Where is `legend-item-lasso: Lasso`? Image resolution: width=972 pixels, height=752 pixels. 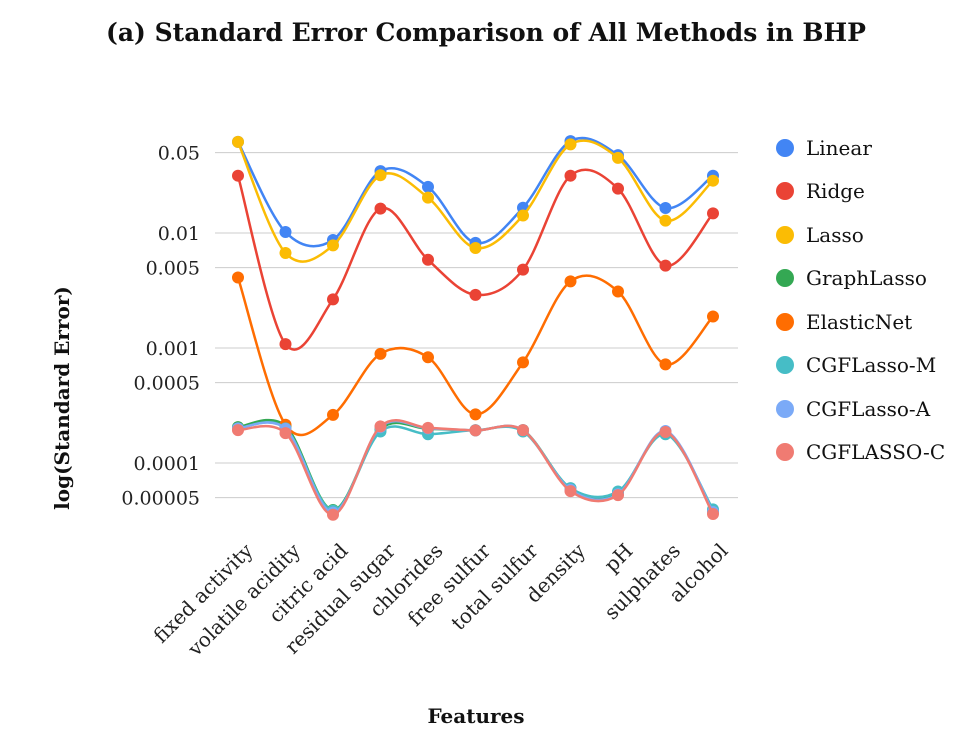
legend-item-lasso: Lasso is located at coordinates (860, 235).